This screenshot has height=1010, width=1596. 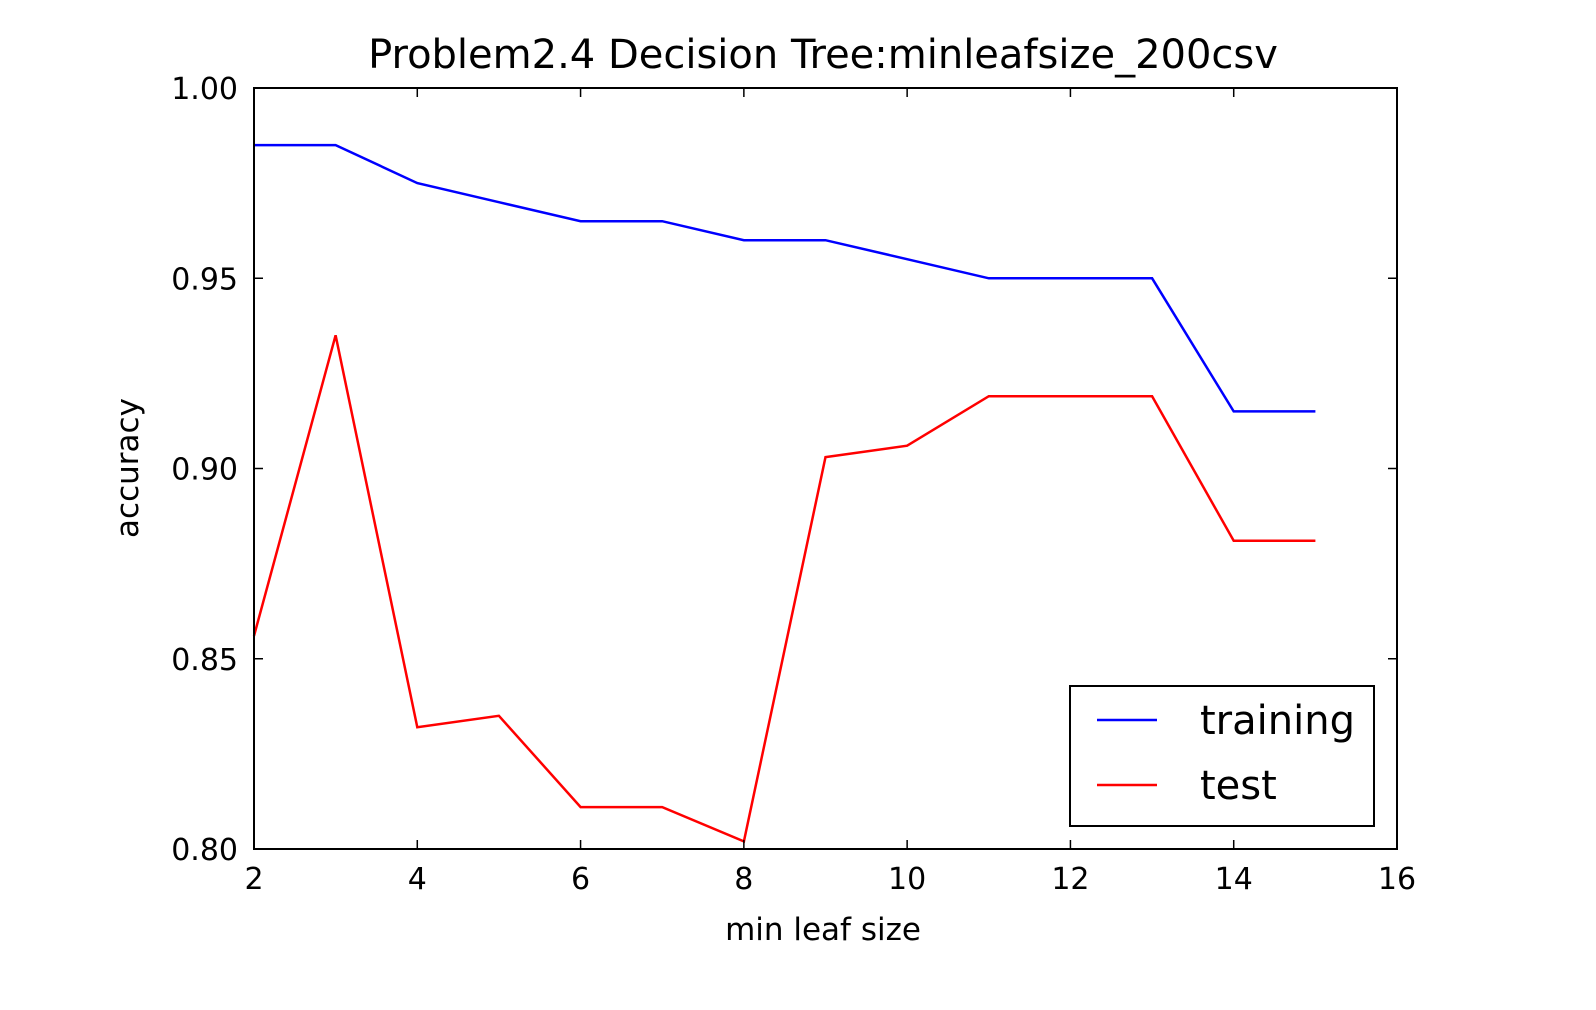 What do you see at coordinates (204, 89) in the screenshot?
I see `y-tick-label: 1.00` at bounding box center [204, 89].